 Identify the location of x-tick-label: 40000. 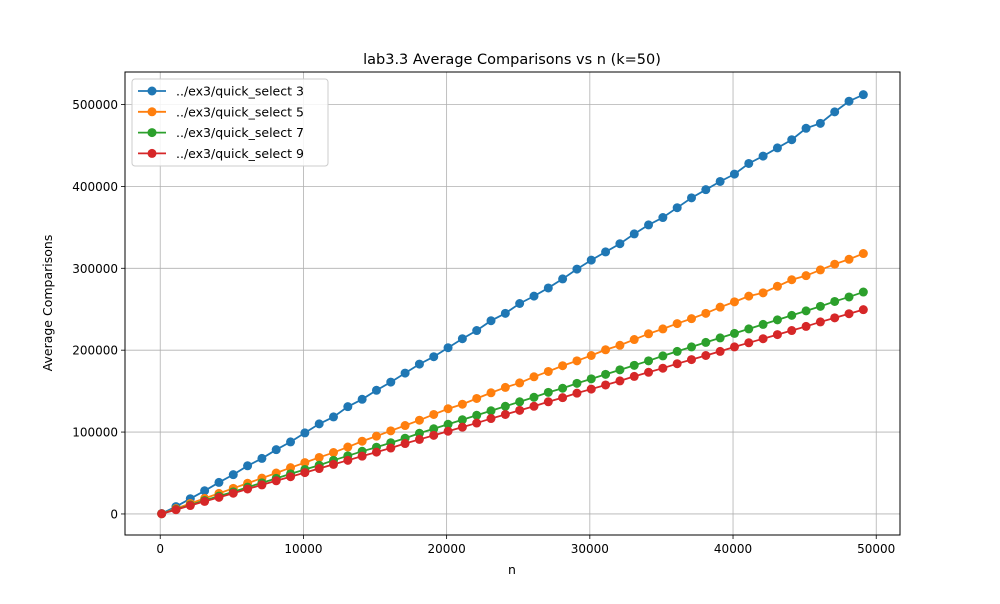
(733, 549).